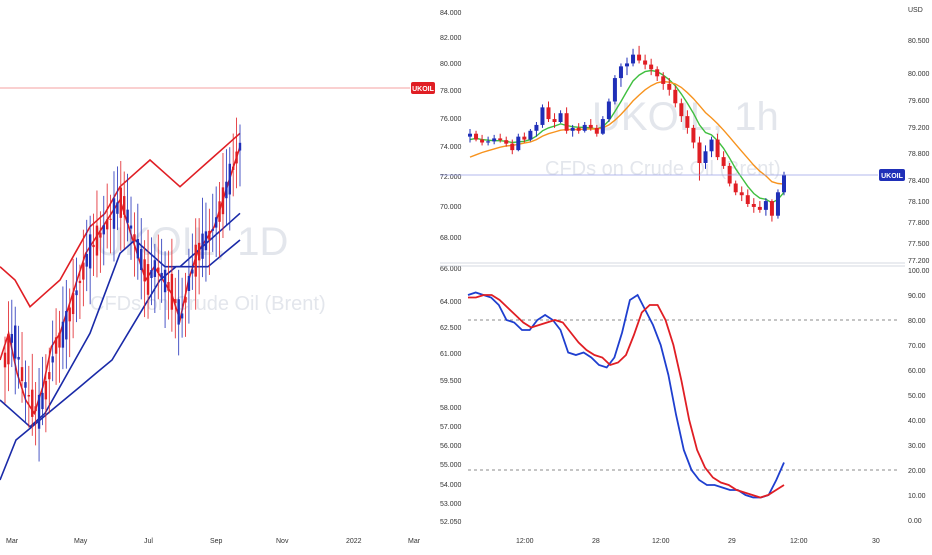 This screenshot has height=555, width=932. Describe the element at coordinates (919, 181) in the screenshot. I see `right-price-tick: 78.400` at that location.